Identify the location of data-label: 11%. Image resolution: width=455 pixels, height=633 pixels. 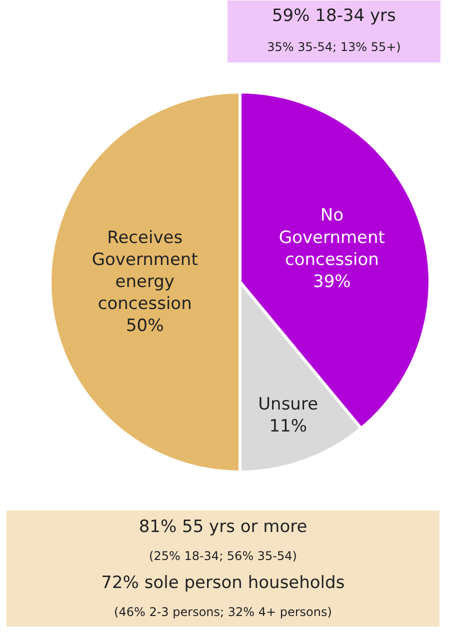
(288, 426).